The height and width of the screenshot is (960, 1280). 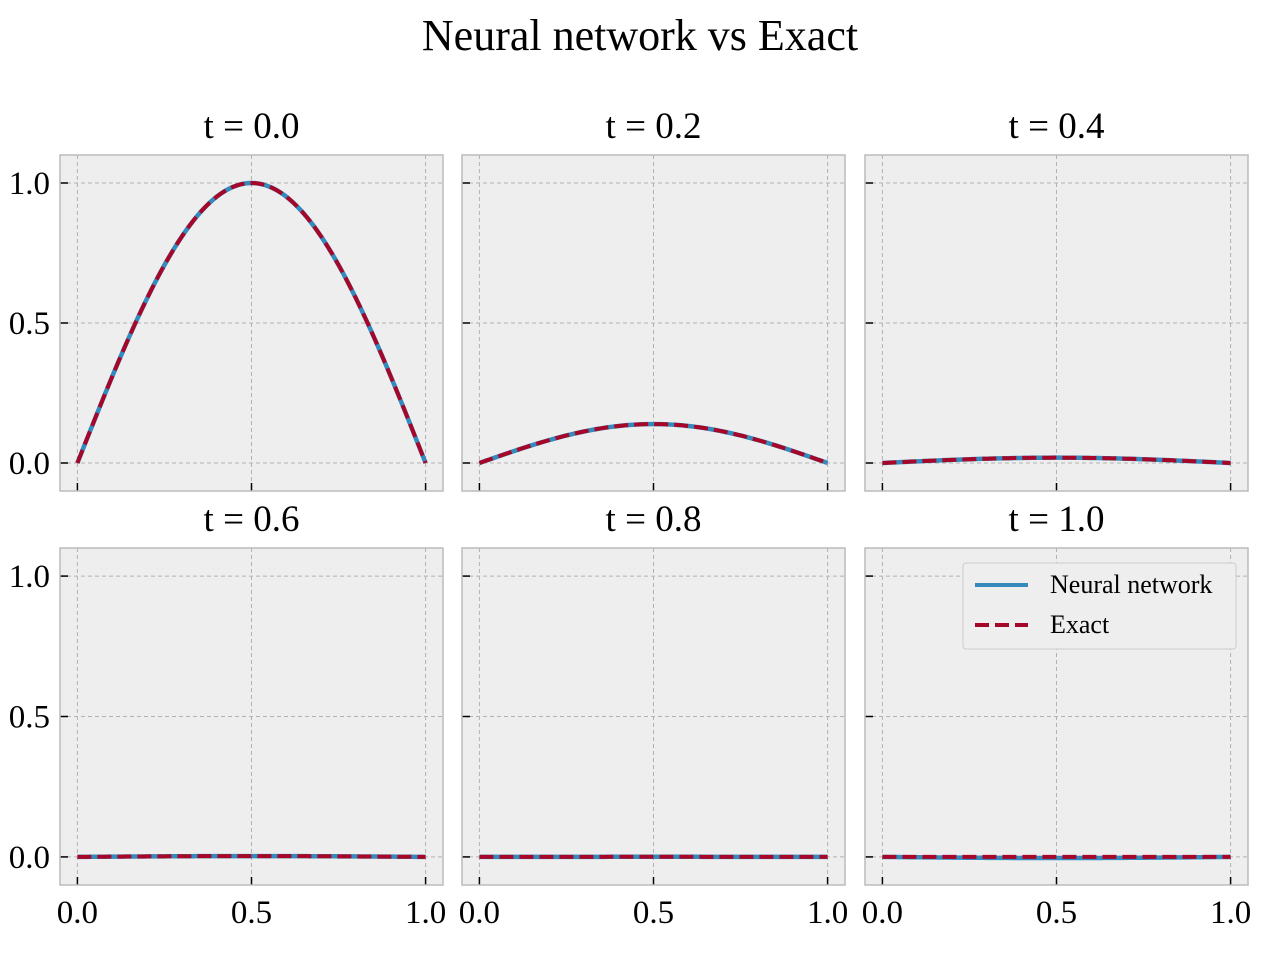 I want to click on subplot-title: t = 0.6, so click(x=252, y=519).